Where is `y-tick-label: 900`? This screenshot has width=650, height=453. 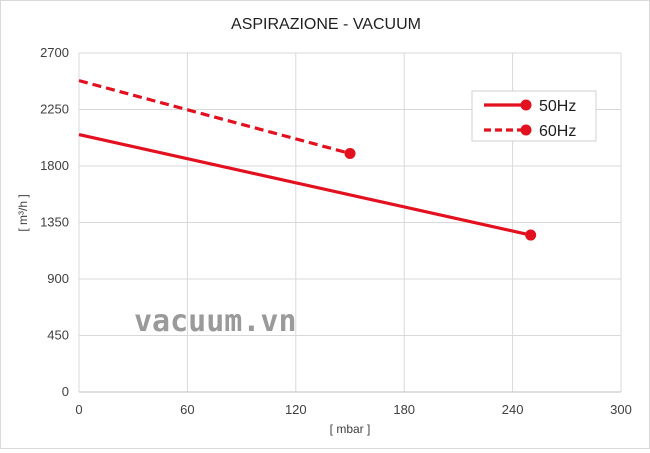 y-tick-label: 900 is located at coordinates (58, 278).